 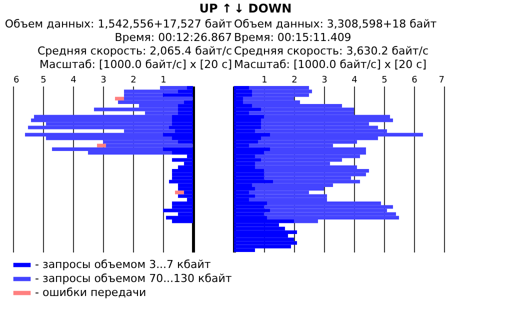 What do you see at coordinates (263, 9) in the screenshot?
I see `chart-title: ↓ DOWN` at bounding box center [263, 9].